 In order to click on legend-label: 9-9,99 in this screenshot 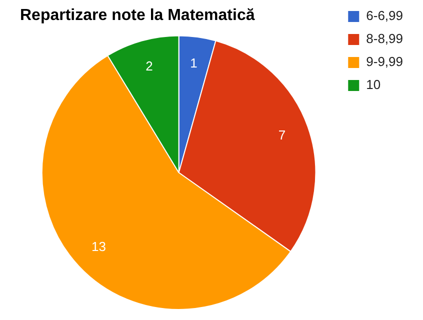, I will do `click(385, 62)`.